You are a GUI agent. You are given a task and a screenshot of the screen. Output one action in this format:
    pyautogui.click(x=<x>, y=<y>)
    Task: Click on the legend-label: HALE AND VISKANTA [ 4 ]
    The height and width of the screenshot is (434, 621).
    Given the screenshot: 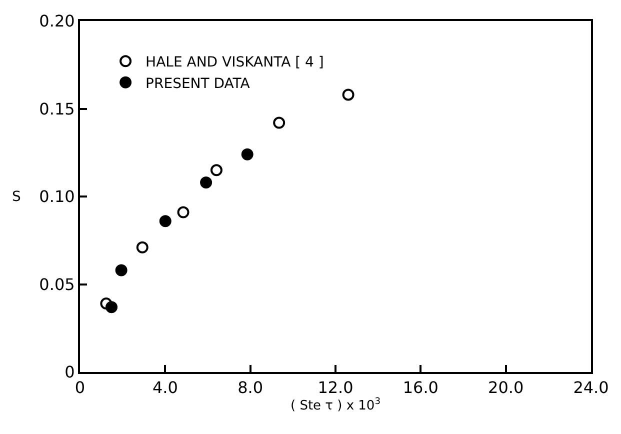 What is the action you would take?
    pyautogui.click(x=235, y=62)
    